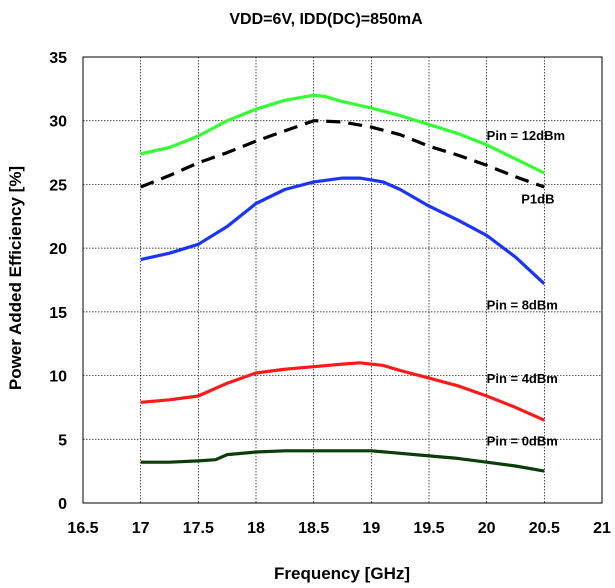  I want to click on series-line-pin-0dbm, so click(342, 461).